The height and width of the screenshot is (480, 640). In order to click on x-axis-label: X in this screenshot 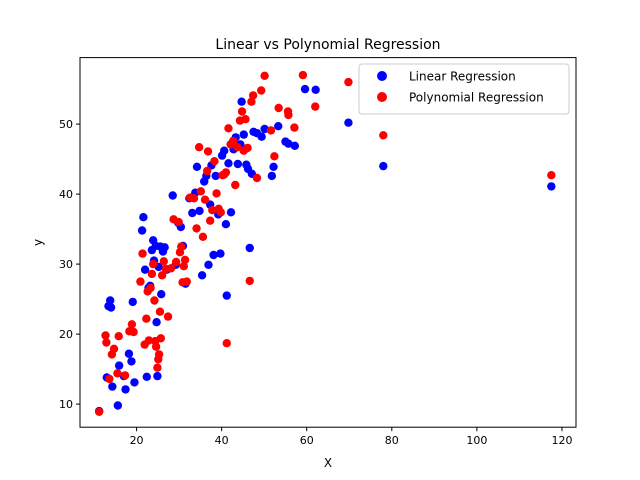, I will do `click(328, 463)`.